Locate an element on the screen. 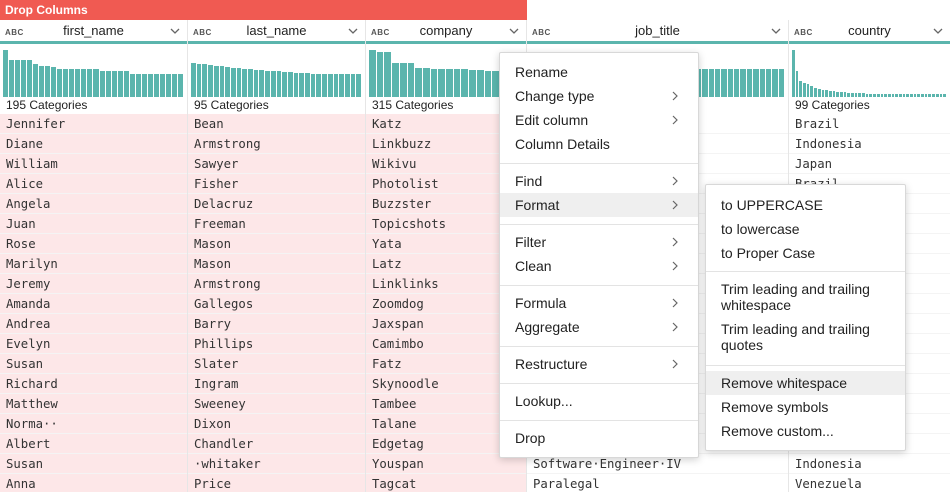 The width and height of the screenshot is (950, 492). menu-item-drop: Drop is located at coordinates (599, 438).